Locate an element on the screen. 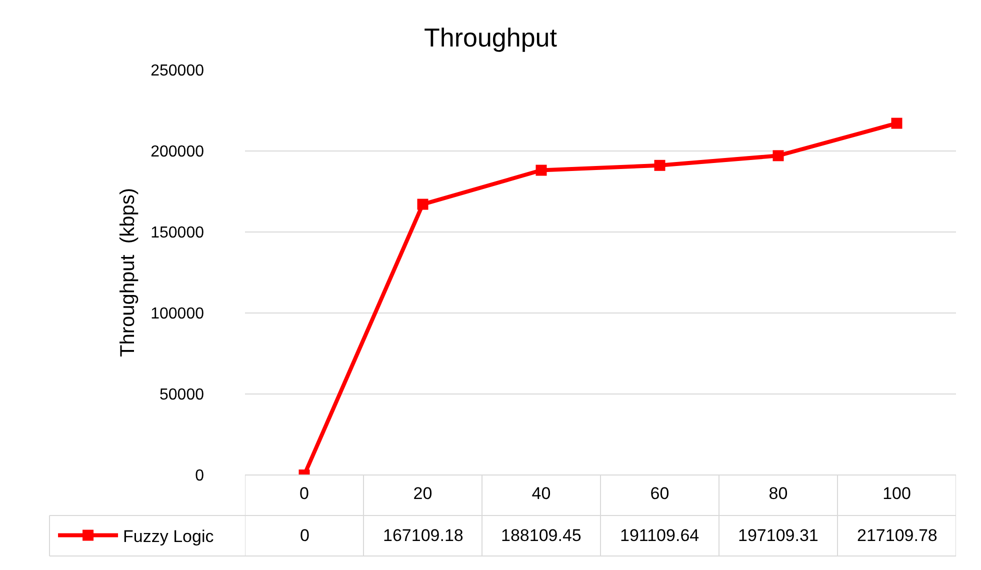  y-axis-title: Throughput (kbps) is located at coordinates (128, 272).